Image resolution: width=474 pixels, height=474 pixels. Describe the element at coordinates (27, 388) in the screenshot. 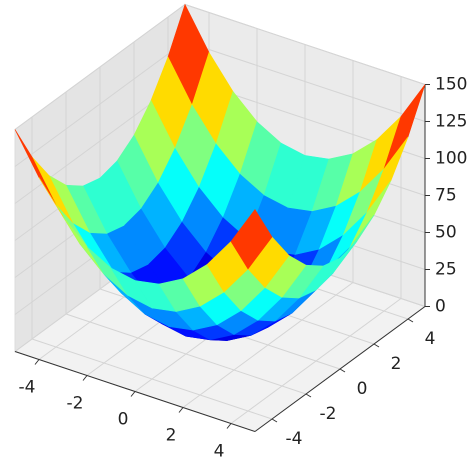

I see `x-tick-label: -4` at that location.